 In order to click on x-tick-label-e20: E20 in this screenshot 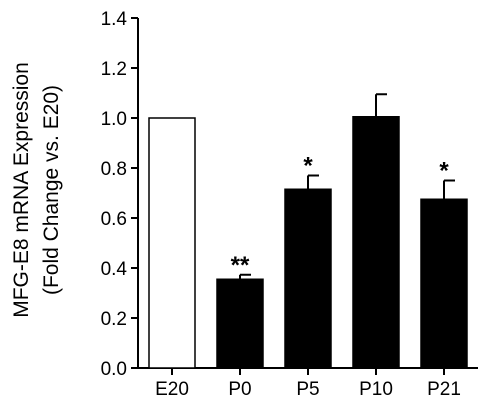, I will do `click(172, 389)`.